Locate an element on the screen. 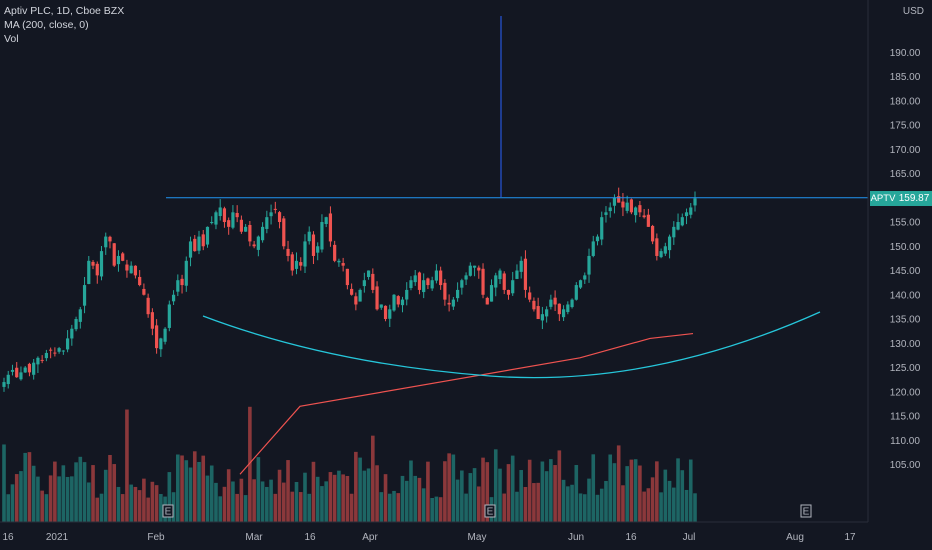  ma-indicator-label: MA (200, close, 0) is located at coordinates (46, 25).